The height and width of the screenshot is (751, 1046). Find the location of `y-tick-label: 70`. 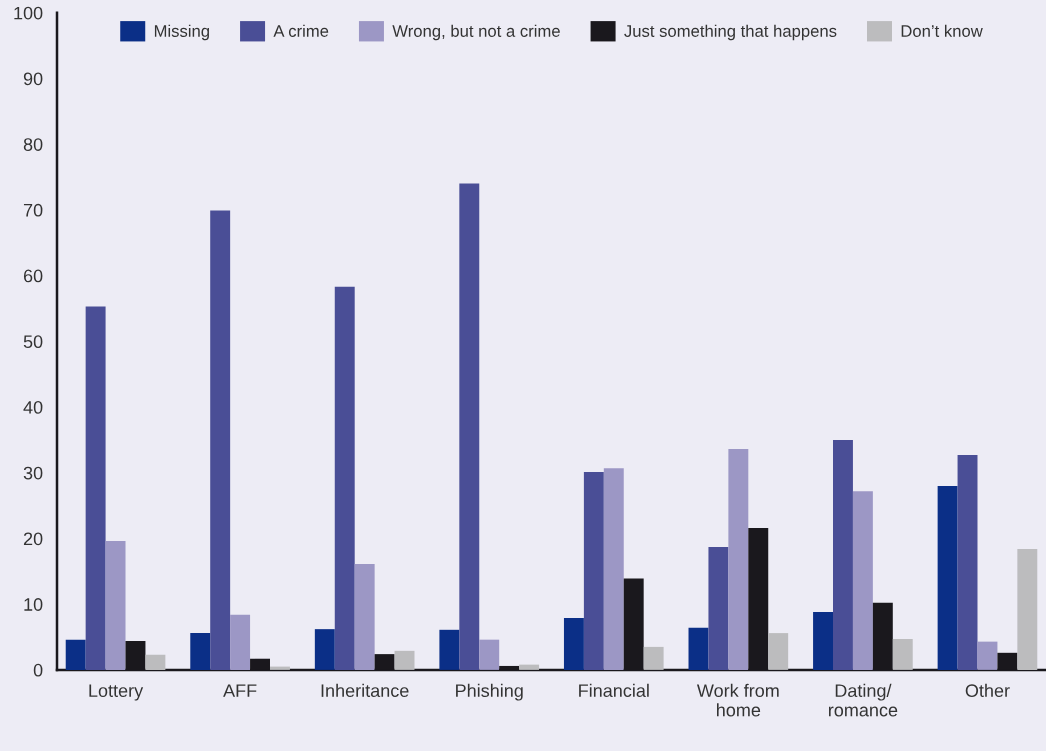

y-tick-label: 70 is located at coordinates (33, 210).